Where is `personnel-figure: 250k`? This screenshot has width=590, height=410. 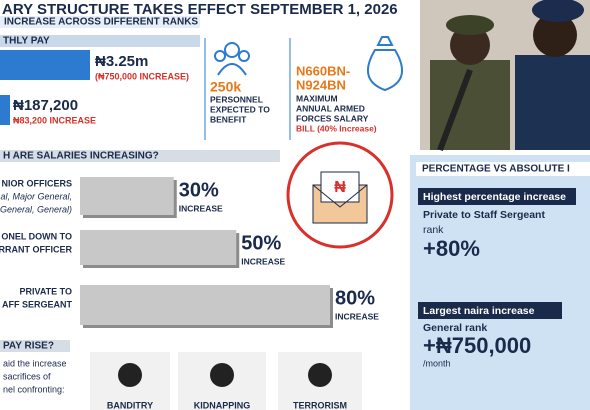 personnel-figure: 250k is located at coordinates (225, 87).